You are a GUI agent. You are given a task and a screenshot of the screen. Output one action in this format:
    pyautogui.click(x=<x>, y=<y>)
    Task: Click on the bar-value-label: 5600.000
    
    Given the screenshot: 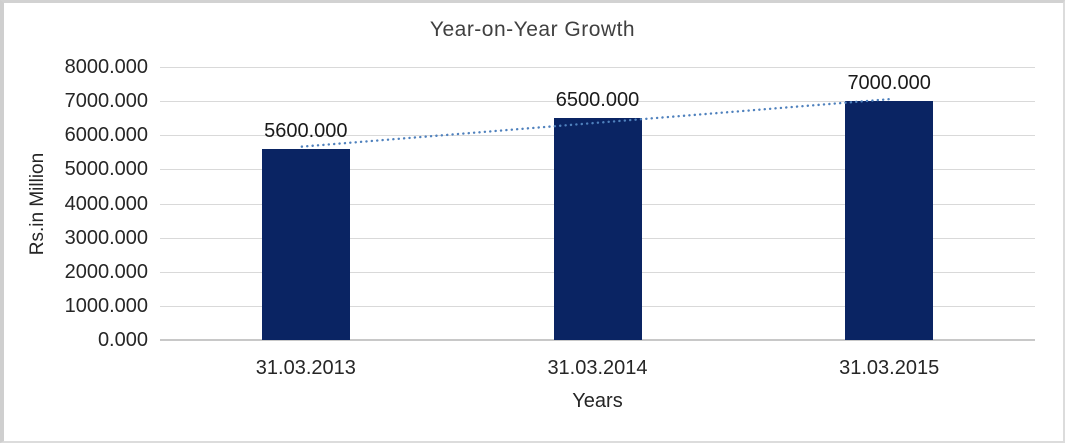 What is the action you would take?
    pyautogui.click(x=306, y=130)
    